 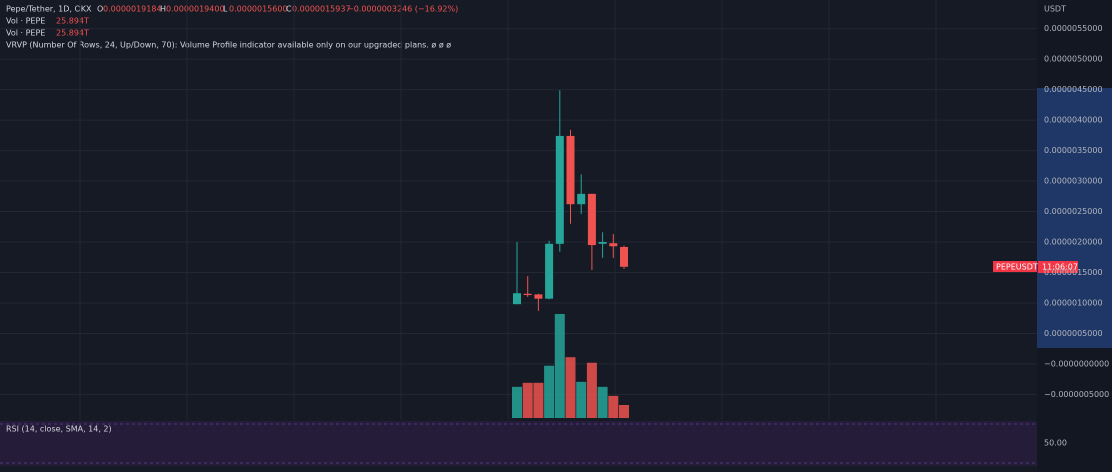 I want to click on y-tick-label: 0.0000010000, so click(x=1073, y=302).